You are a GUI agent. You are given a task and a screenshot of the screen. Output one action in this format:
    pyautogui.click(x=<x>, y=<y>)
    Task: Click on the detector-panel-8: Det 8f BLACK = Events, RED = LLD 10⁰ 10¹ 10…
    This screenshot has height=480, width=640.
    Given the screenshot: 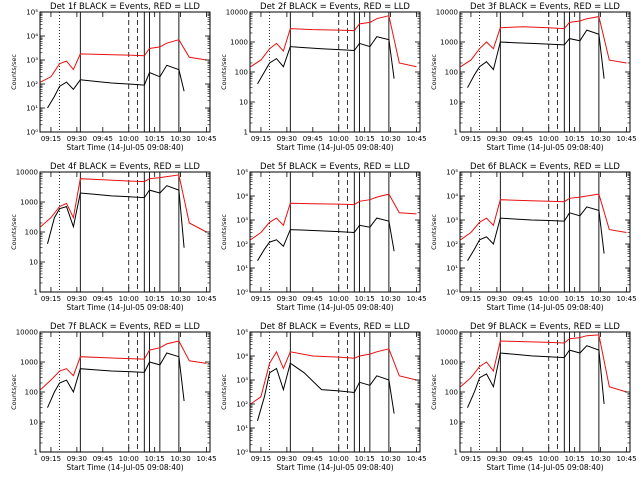 What is the action you would take?
    pyautogui.click(x=323, y=397)
    